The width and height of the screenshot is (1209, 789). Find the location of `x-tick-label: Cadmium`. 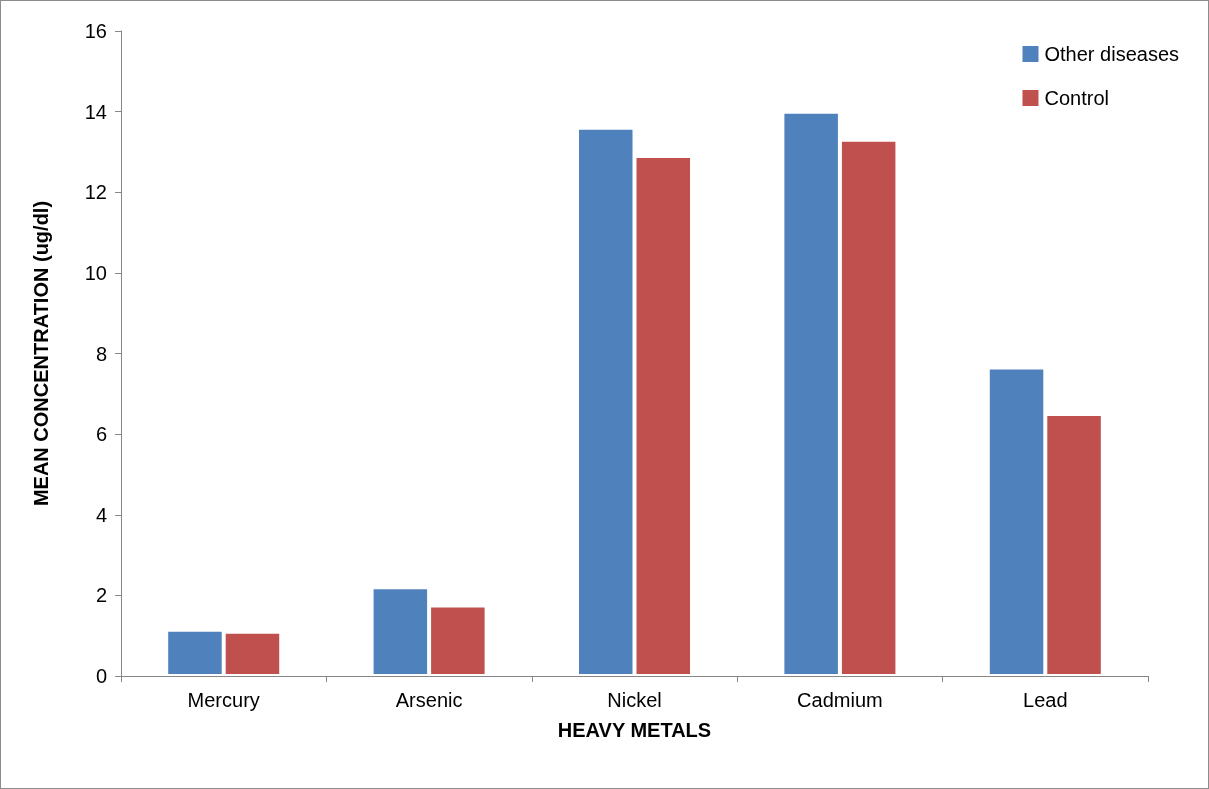

x-tick-label: Cadmium is located at coordinates (840, 700).